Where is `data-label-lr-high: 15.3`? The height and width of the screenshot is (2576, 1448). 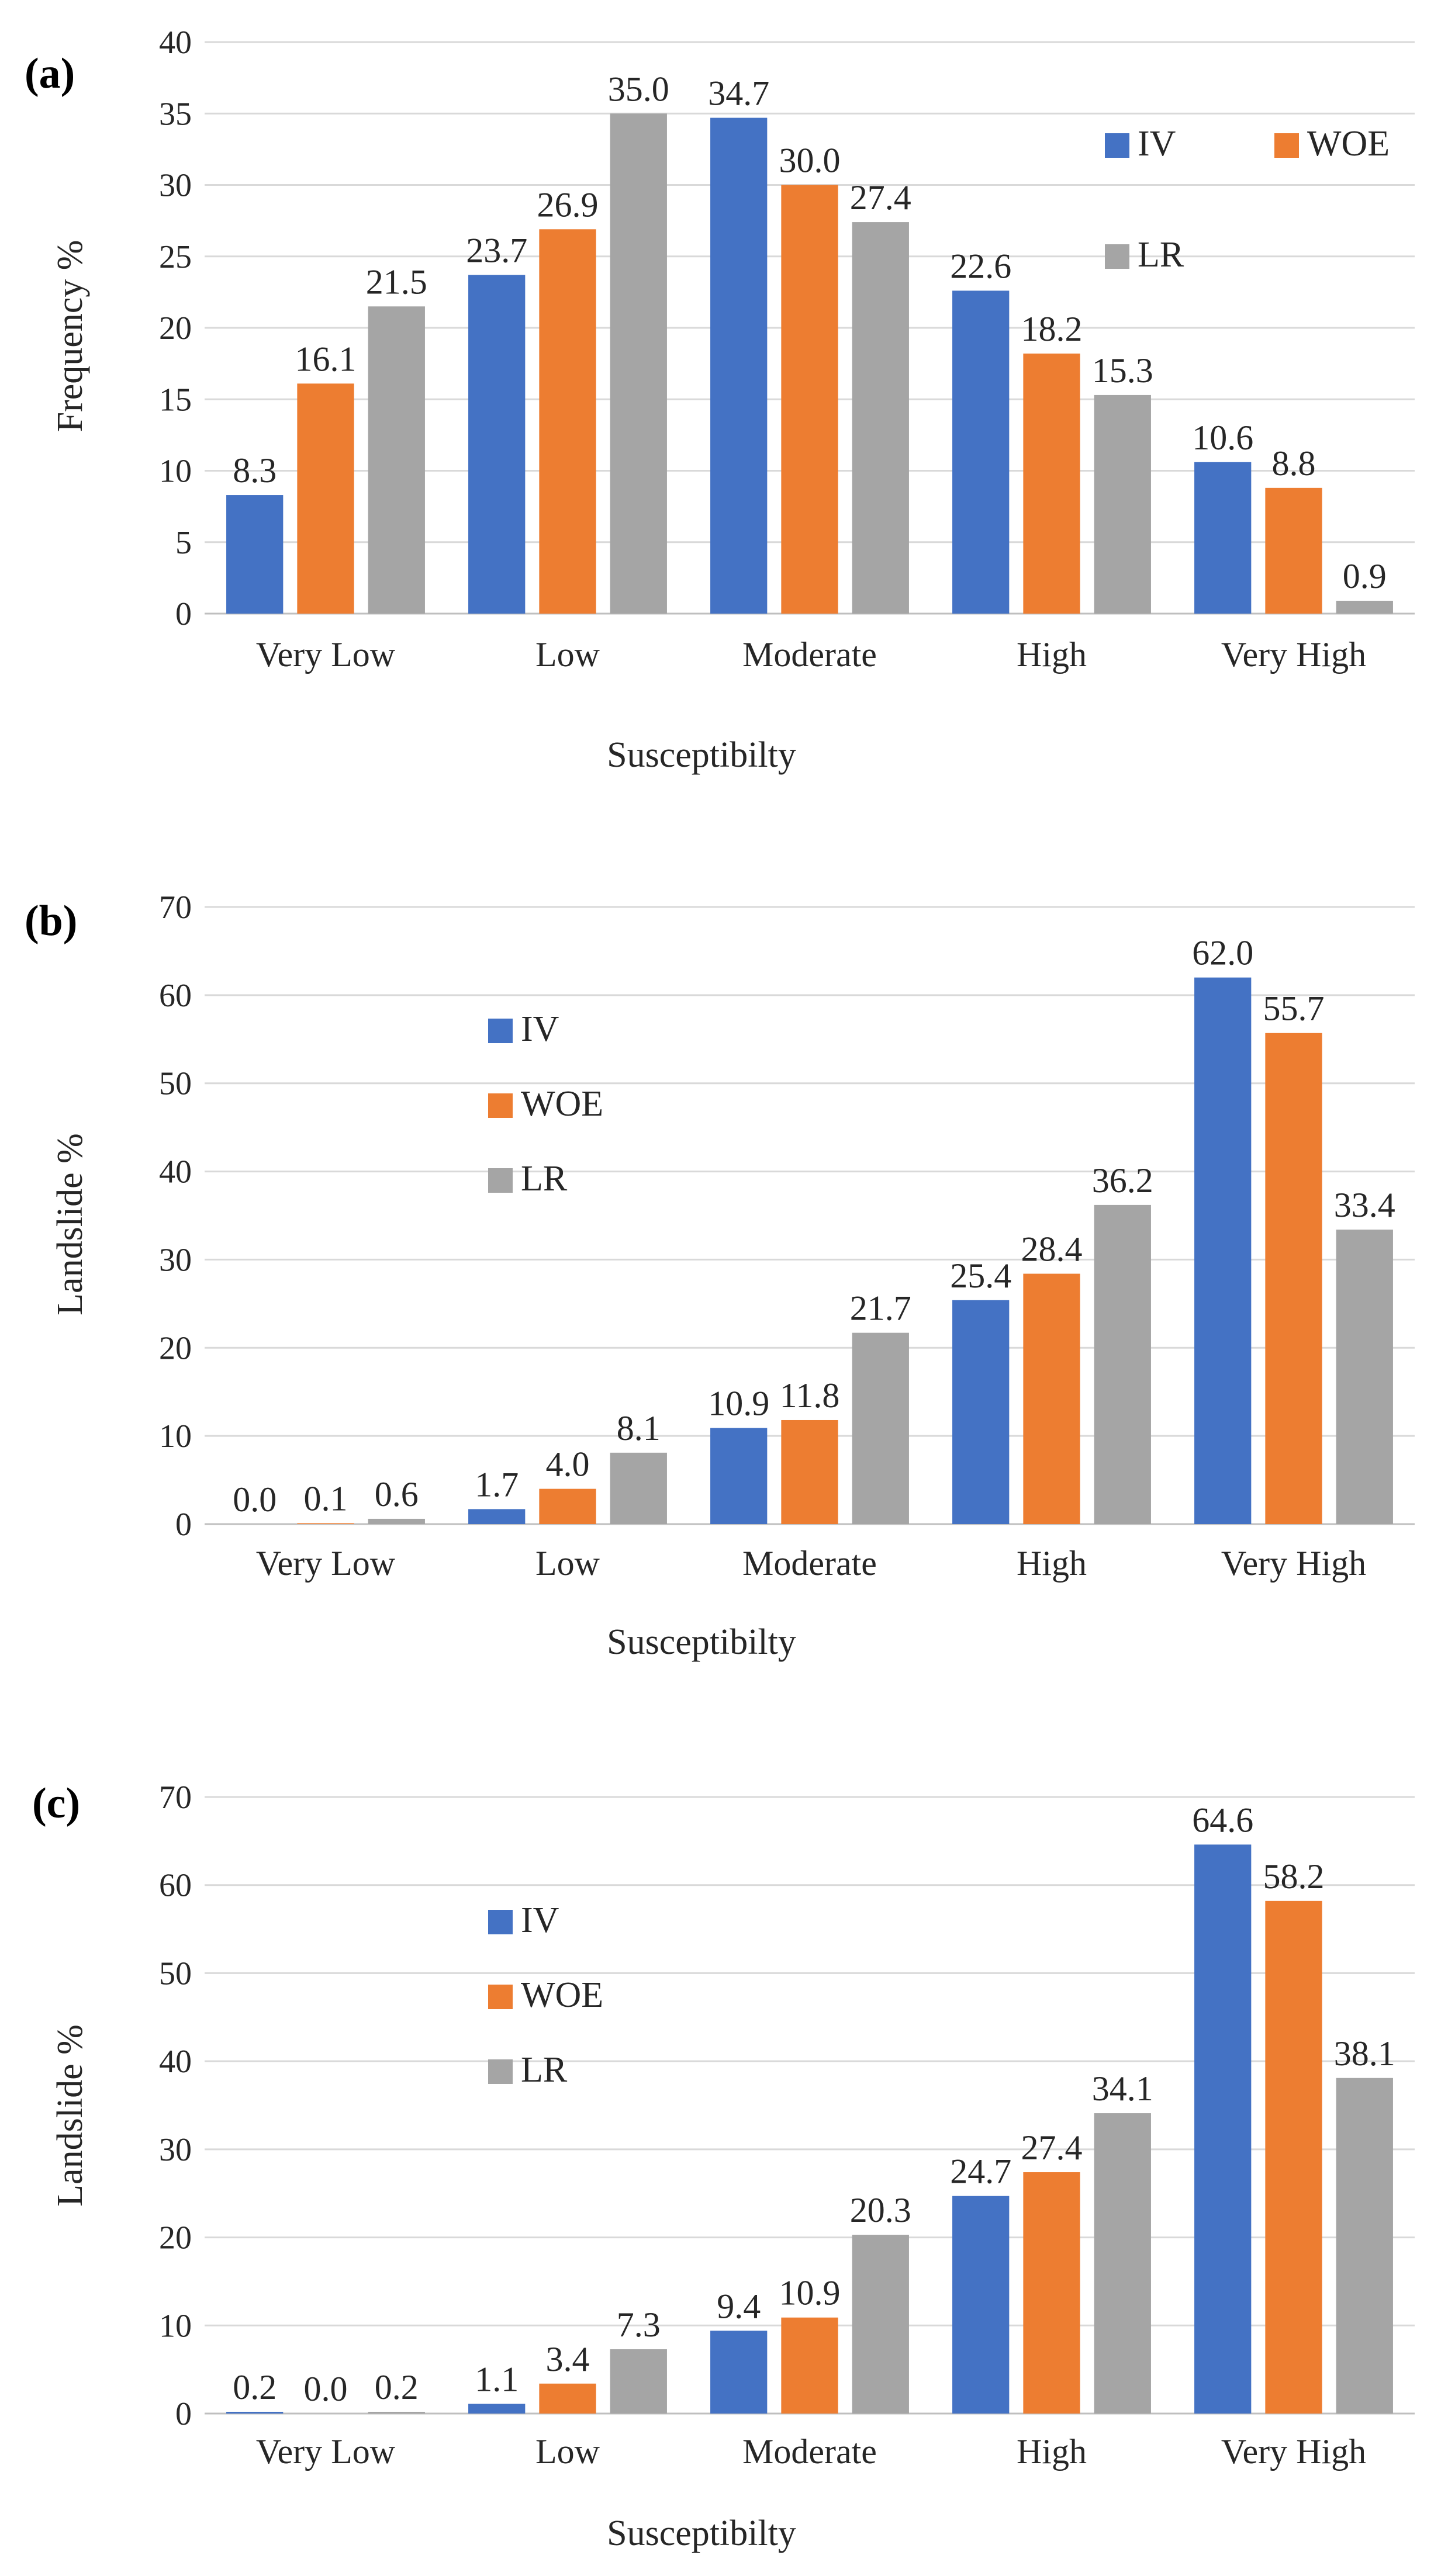 data-label-lr-high: 15.3 is located at coordinates (1122, 371).